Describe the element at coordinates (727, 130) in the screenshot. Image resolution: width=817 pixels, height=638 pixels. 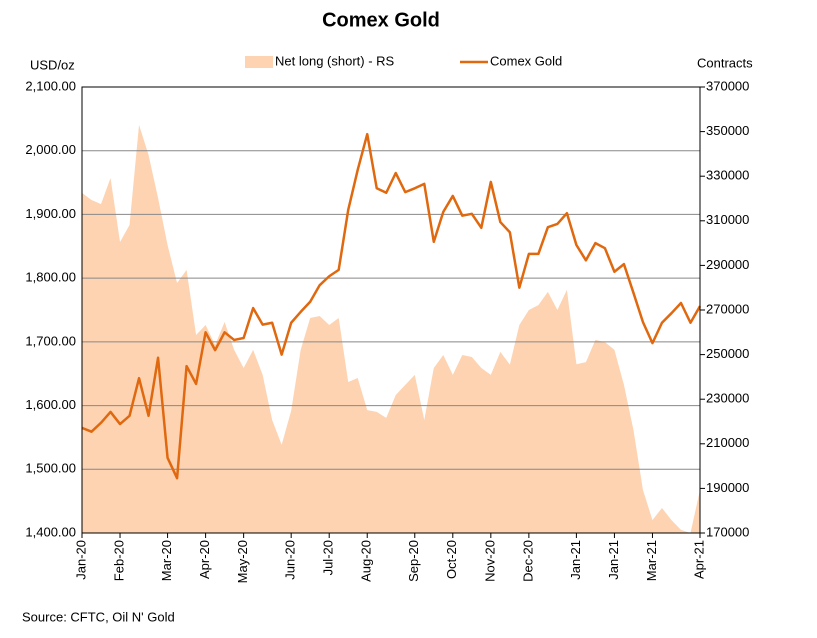
I see `y2-tick-label: 350000` at that location.